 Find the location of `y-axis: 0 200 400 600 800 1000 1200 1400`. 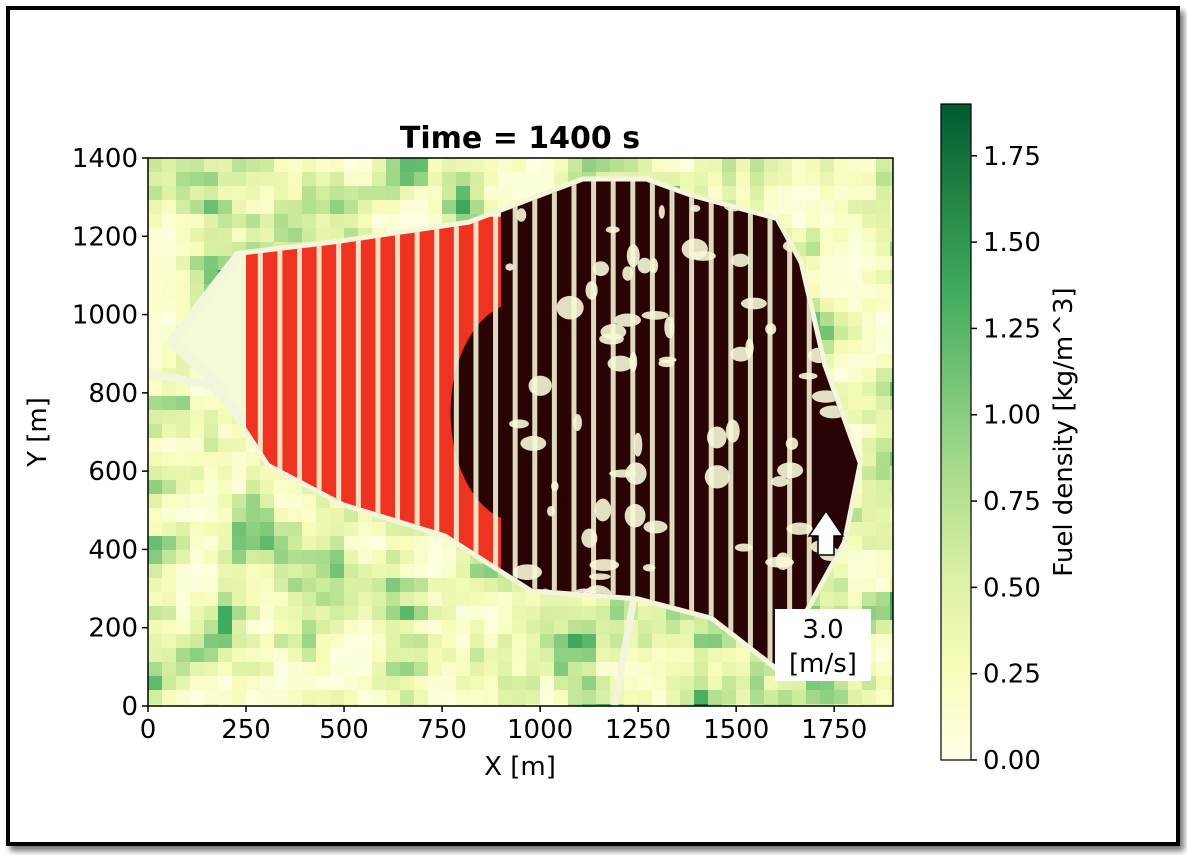

y-axis: 0 200 400 600 800 1000 1200 1400 is located at coordinates (110, 433).